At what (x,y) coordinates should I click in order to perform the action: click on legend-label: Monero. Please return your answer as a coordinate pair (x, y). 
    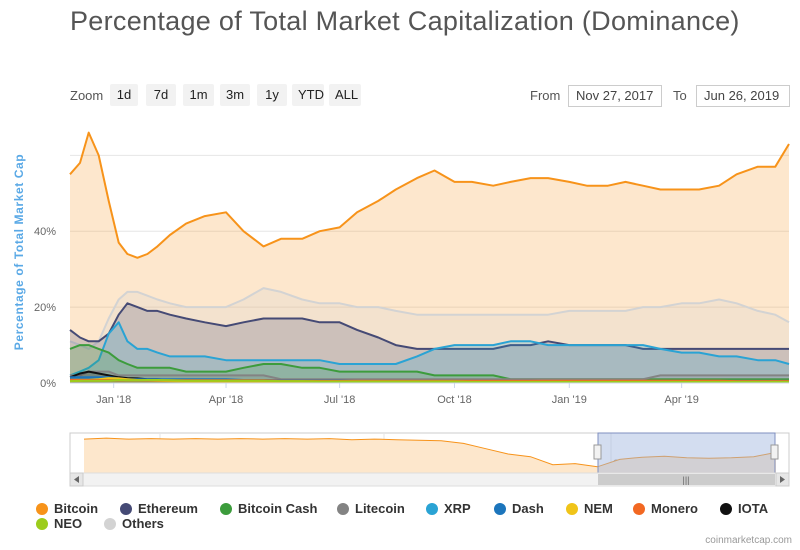
    Looking at the image, I should click on (674, 508).